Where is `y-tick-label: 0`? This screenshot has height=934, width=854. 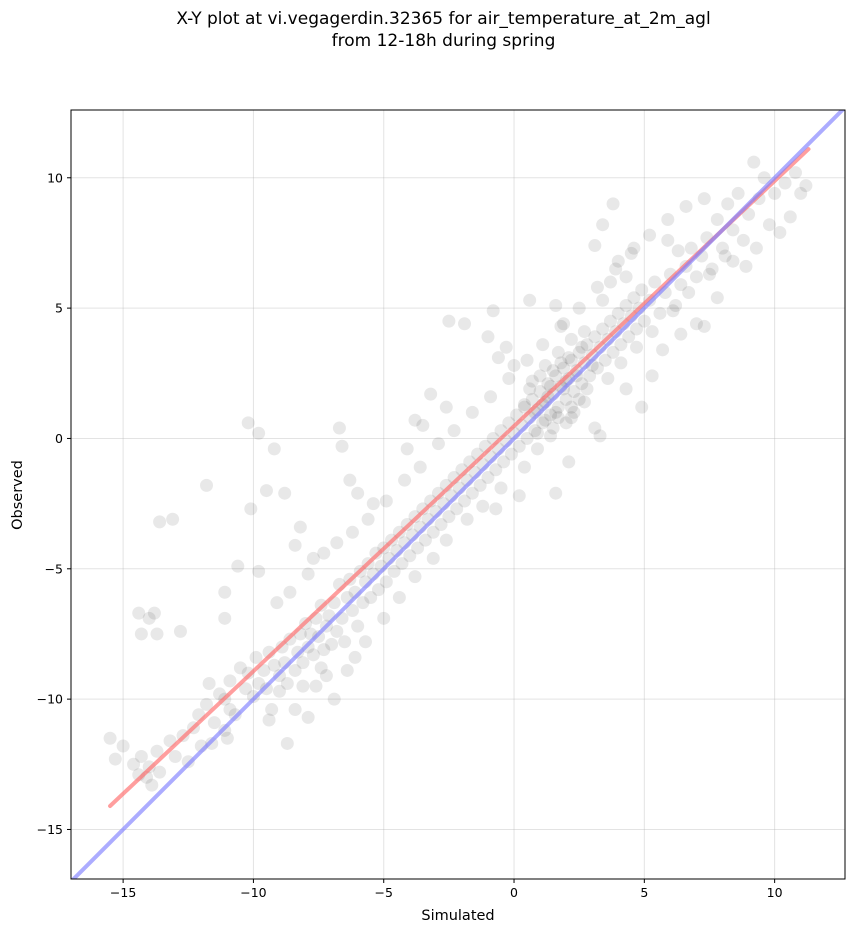 y-tick-label: 0 is located at coordinates (59, 438).